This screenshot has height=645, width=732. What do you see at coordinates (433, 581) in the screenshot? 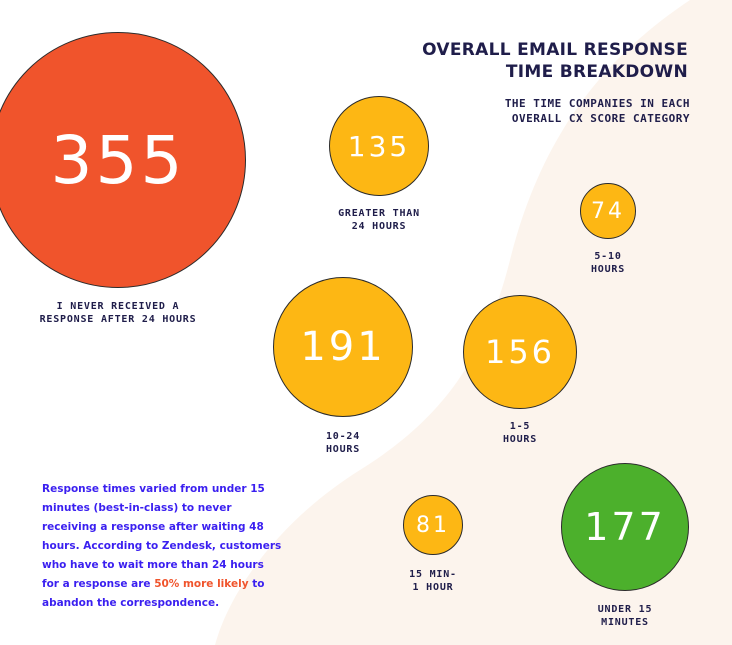
I see `bubble-label-5: 15 MIN- 1 HOUR` at bounding box center [433, 581].